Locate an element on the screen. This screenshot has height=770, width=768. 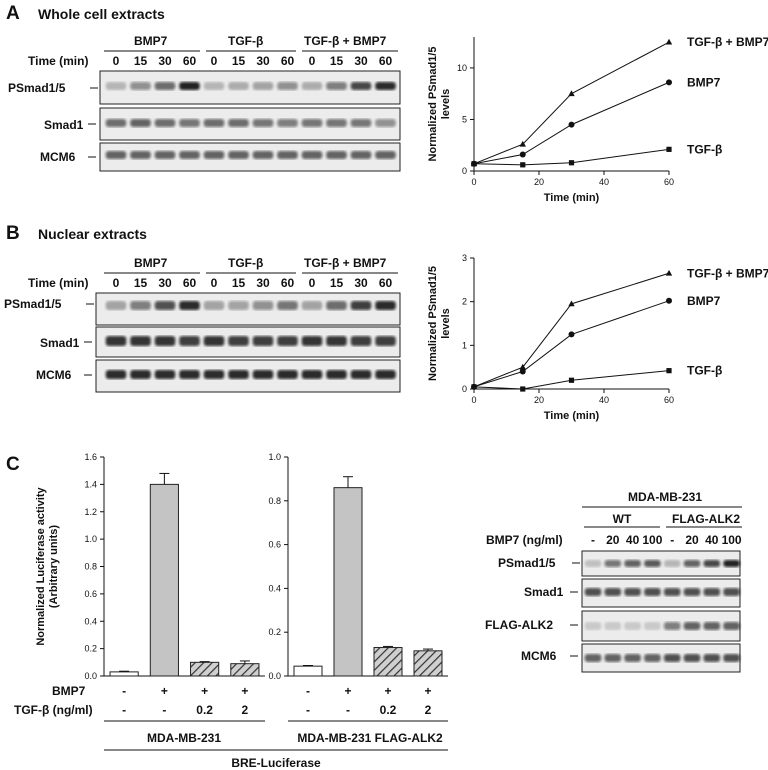
panel-title: Nuclear extracts is located at coordinates (92, 234).